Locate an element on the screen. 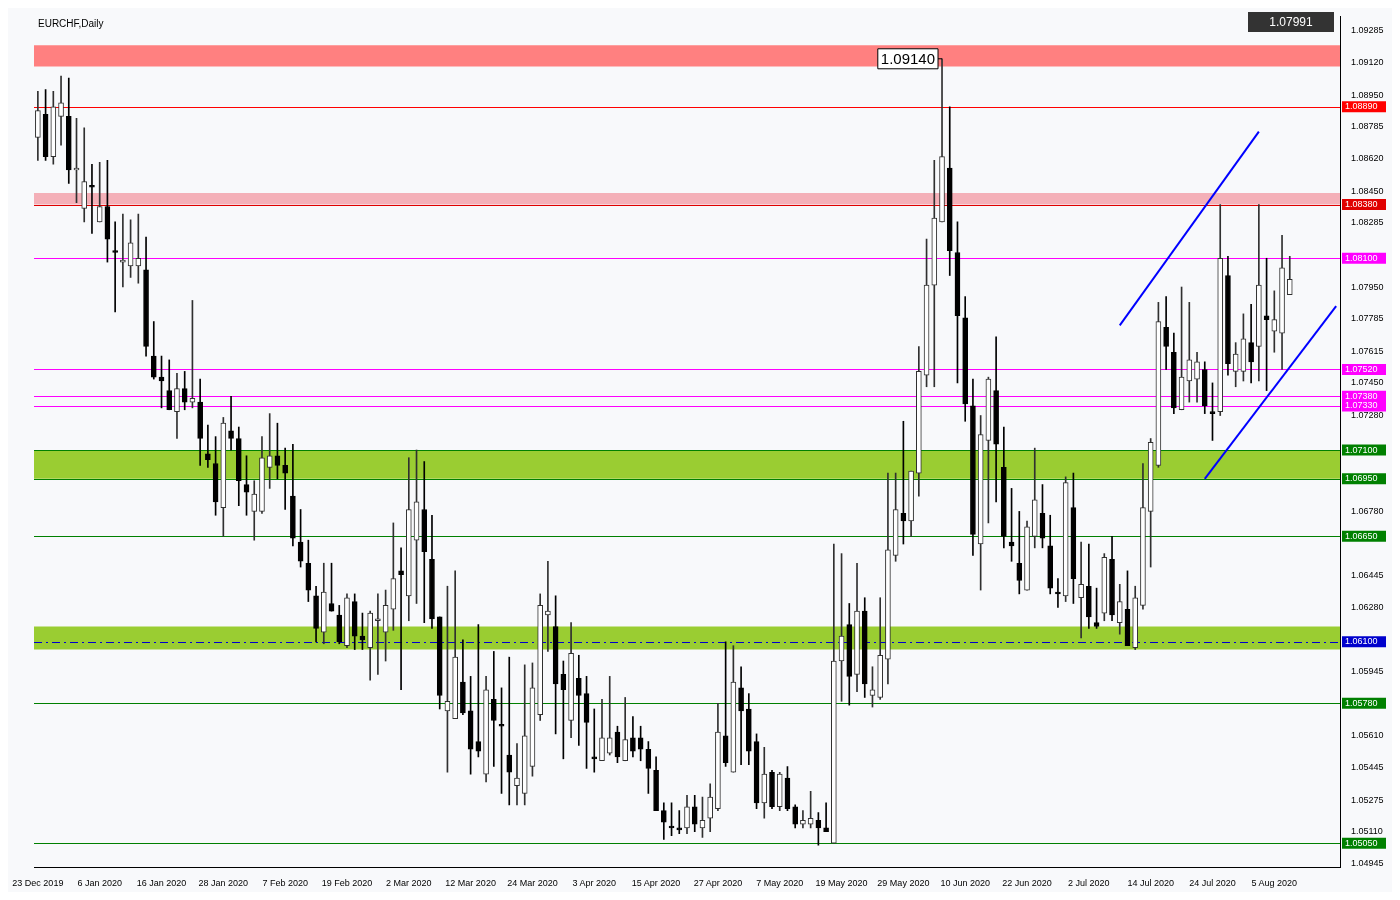 This screenshot has height=900, width=1400. x-tick-label: 10 Jun 2020 is located at coordinates (965, 883).